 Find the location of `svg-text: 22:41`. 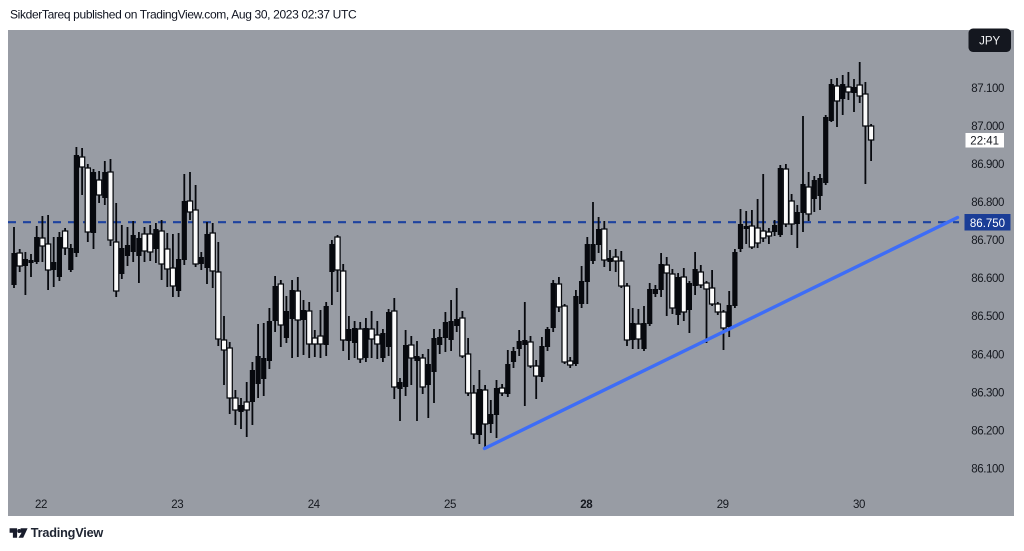

svg-text: 22:41 is located at coordinates (984, 142).